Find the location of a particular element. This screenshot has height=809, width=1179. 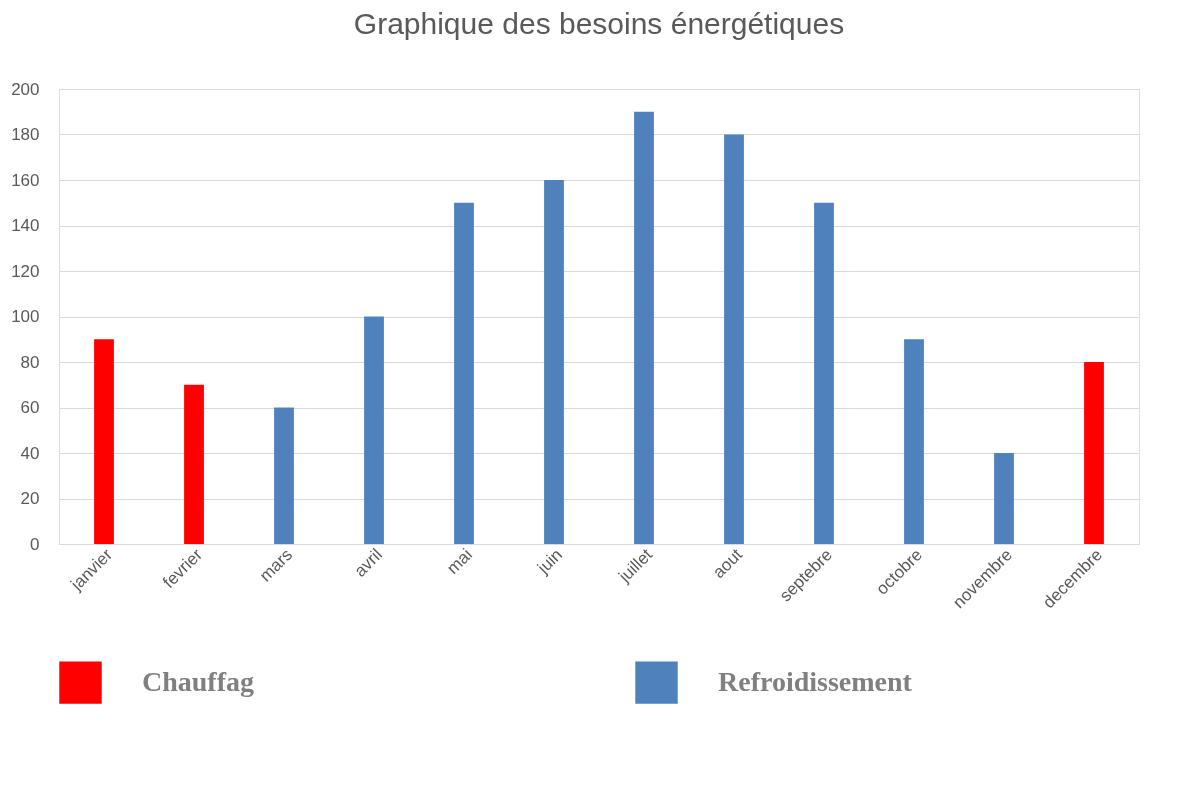

y-tick-label: 120 is located at coordinates (25, 271).